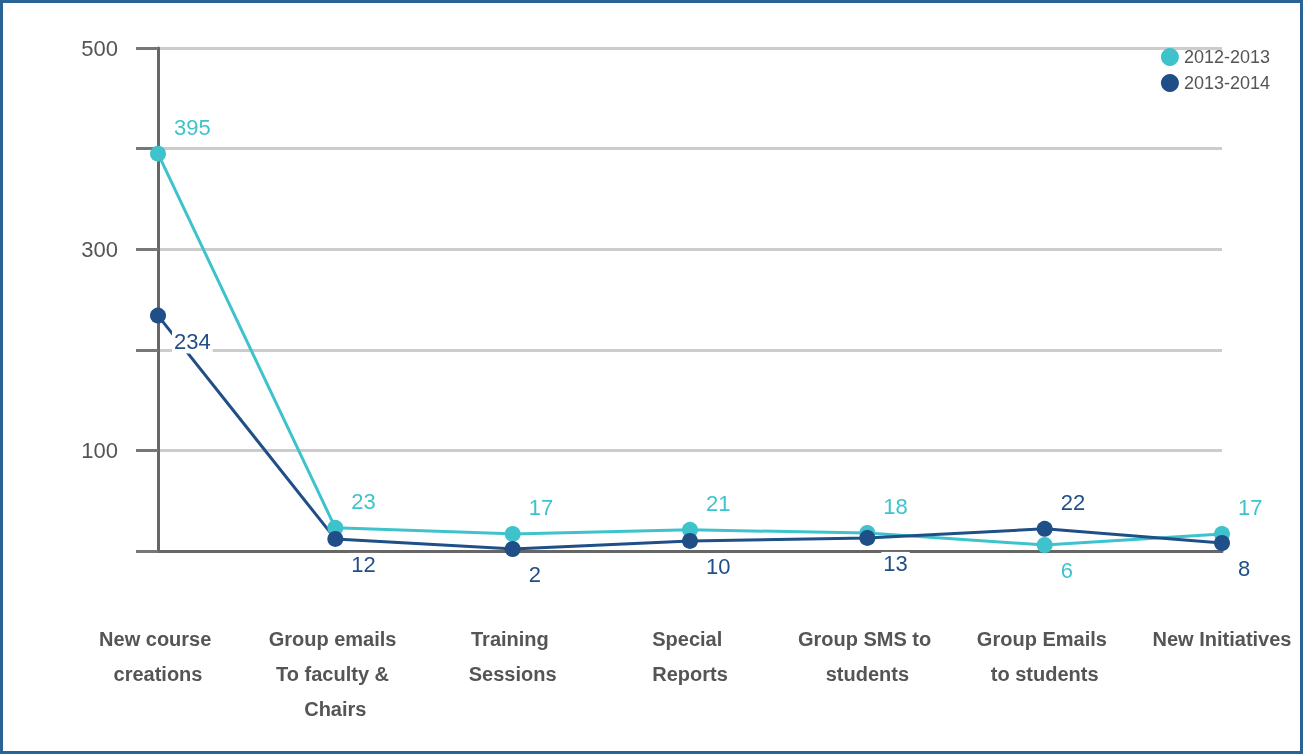 The width and height of the screenshot is (1303, 754). Describe the element at coordinates (512, 656) in the screenshot. I see `x-tick-label: Training Sessions` at that location.